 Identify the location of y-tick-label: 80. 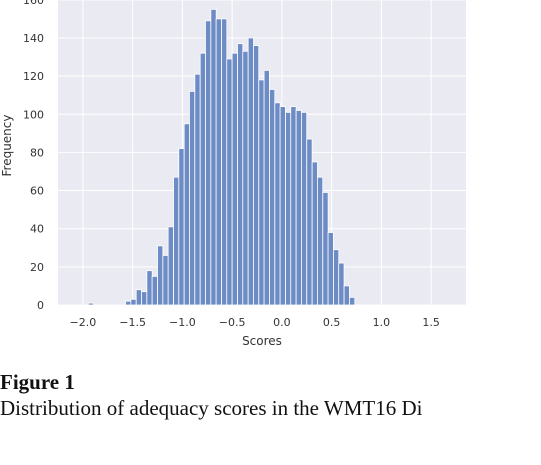
(37, 152).